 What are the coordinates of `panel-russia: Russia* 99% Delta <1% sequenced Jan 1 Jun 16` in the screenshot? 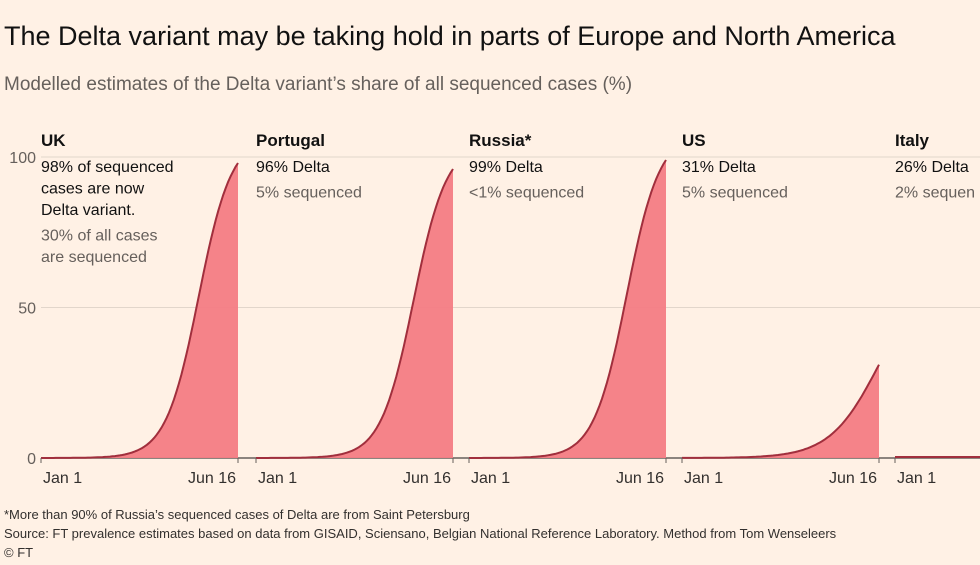 It's located at (567, 309).